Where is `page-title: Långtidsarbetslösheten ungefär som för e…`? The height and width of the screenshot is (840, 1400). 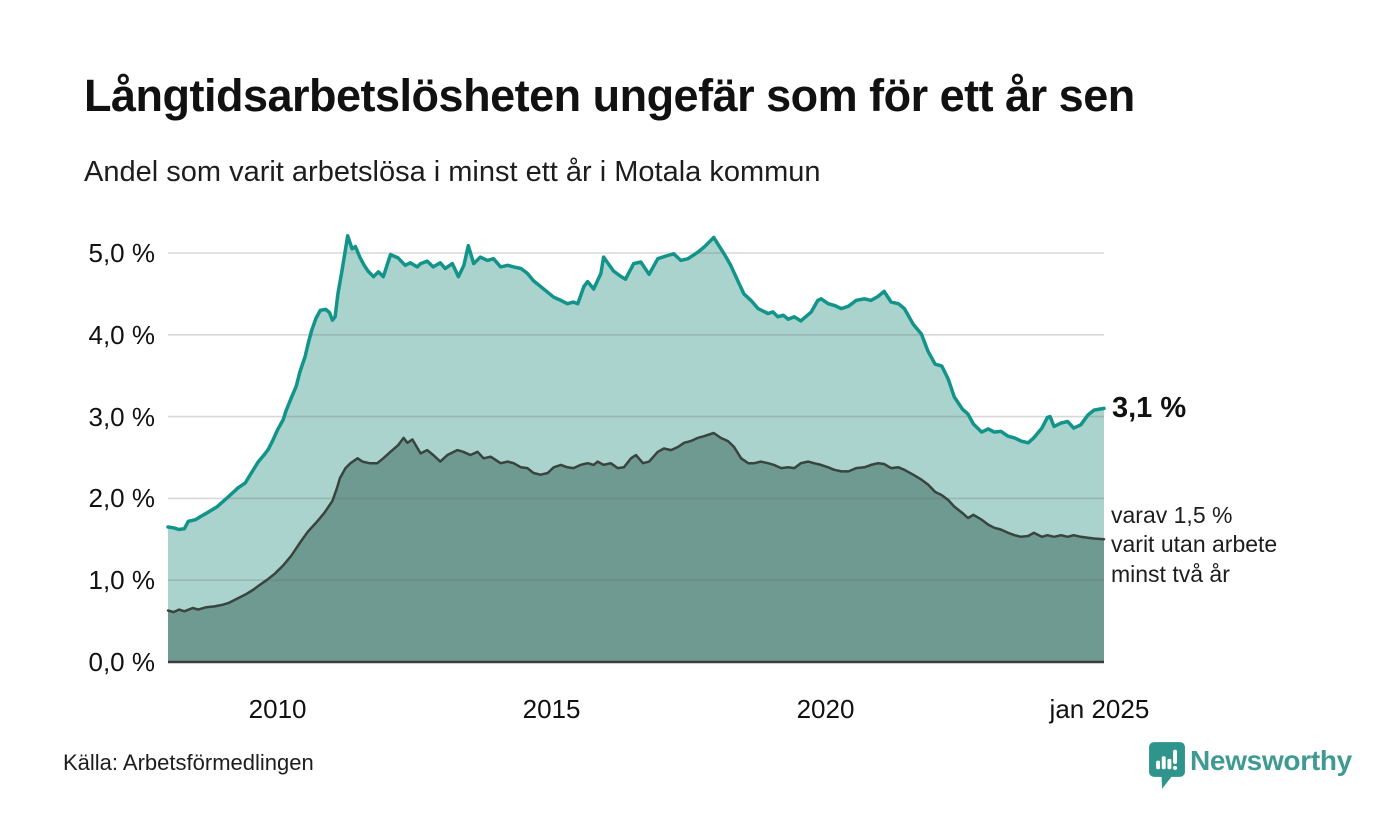
page-title: Långtidsarbetslösheten ungefär som för e… is located at coordinates (609, 95).